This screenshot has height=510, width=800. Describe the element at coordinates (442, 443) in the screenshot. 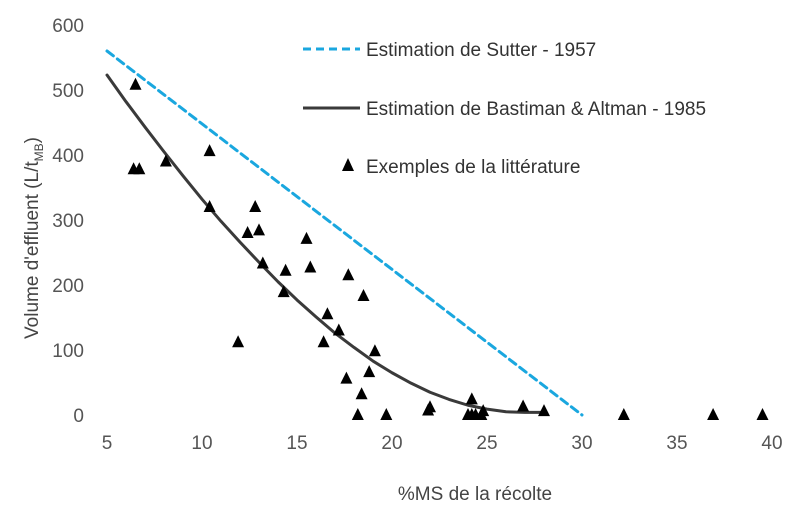

I see `x-axis-ticks: 5 10 15 20 25 30 35 40` at that location.